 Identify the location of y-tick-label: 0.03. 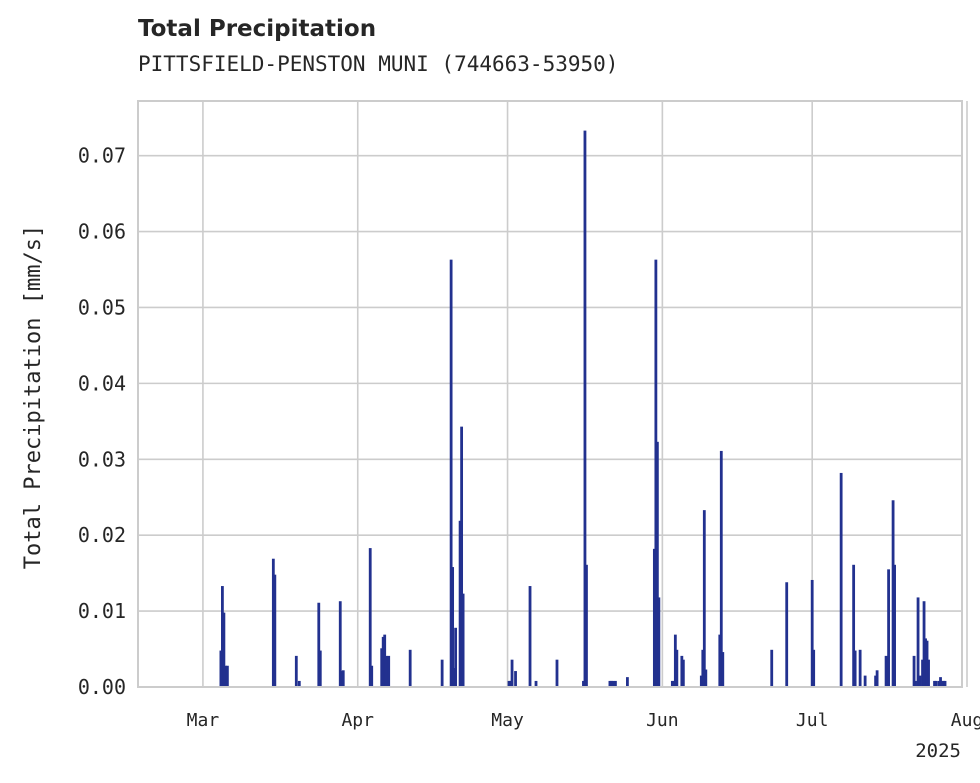
(102, 459).